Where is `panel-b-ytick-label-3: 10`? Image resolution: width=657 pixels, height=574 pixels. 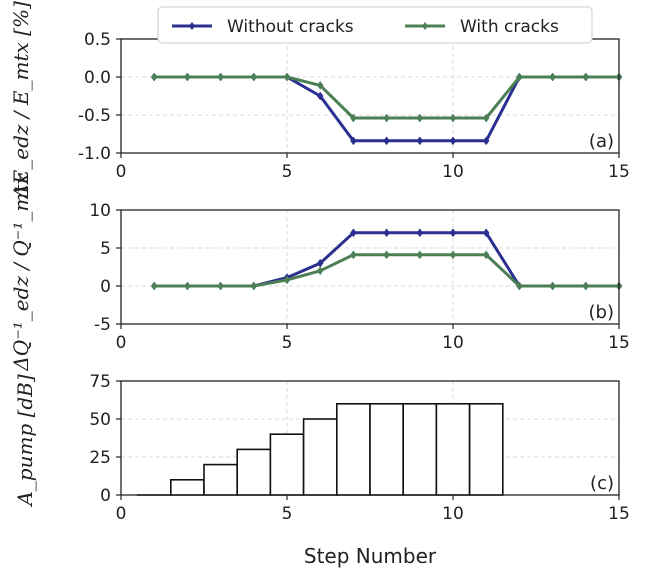
panel-b-ytick-label-3: 10 is located at coordinates (100, 211).